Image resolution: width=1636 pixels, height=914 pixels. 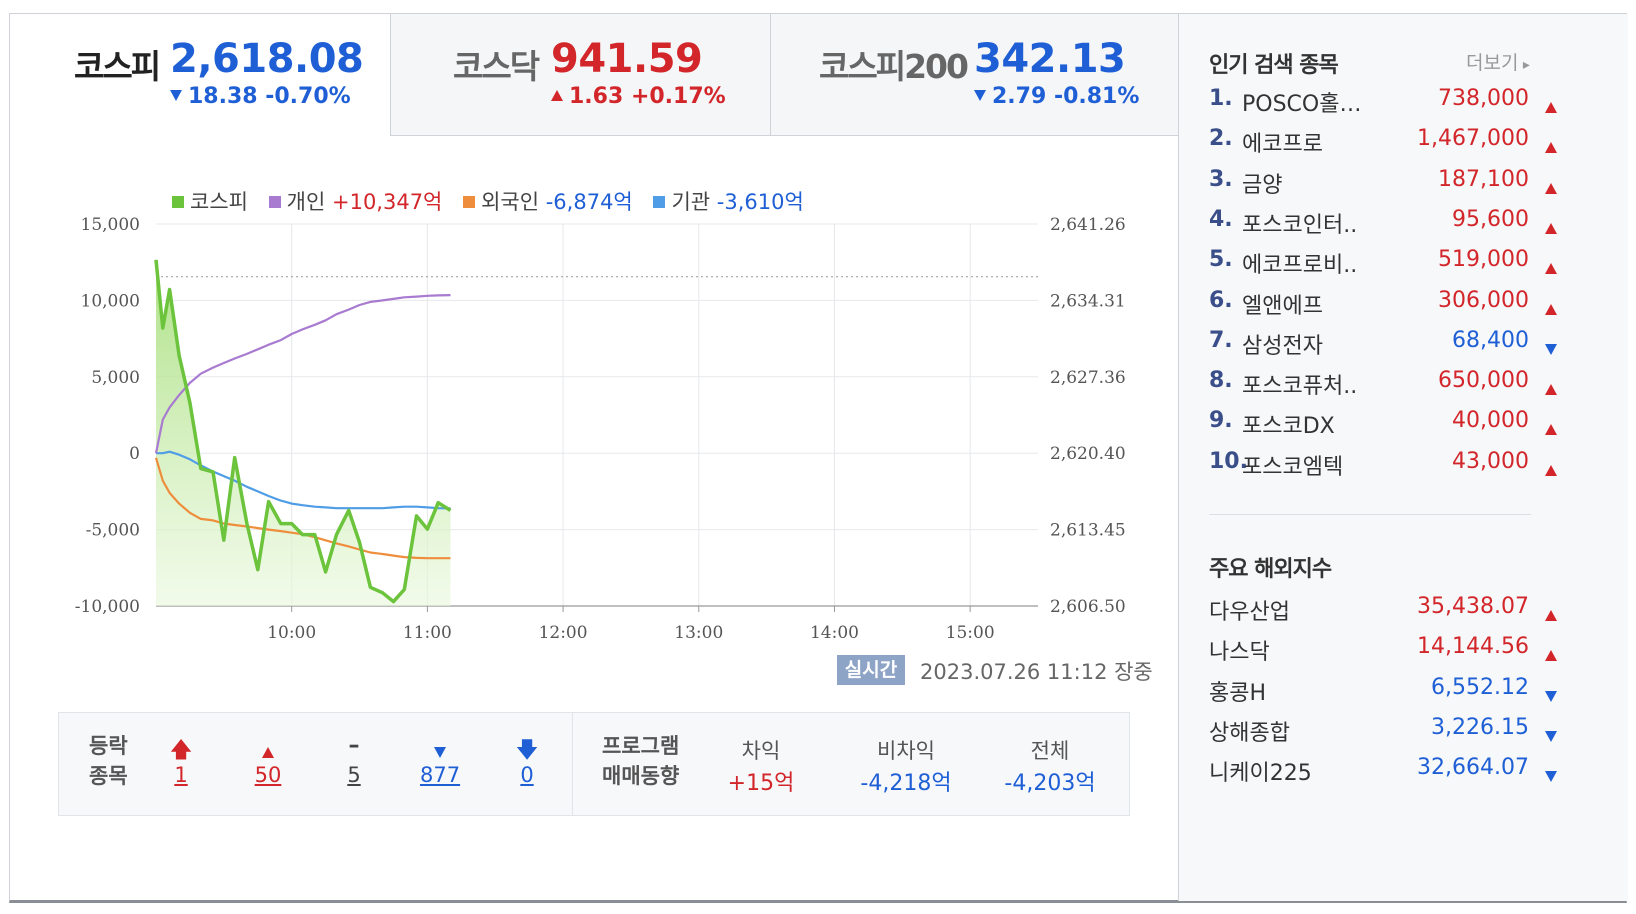 I want to click on legend-individual: 개인 +10,347억, so click(x=355, y=201).